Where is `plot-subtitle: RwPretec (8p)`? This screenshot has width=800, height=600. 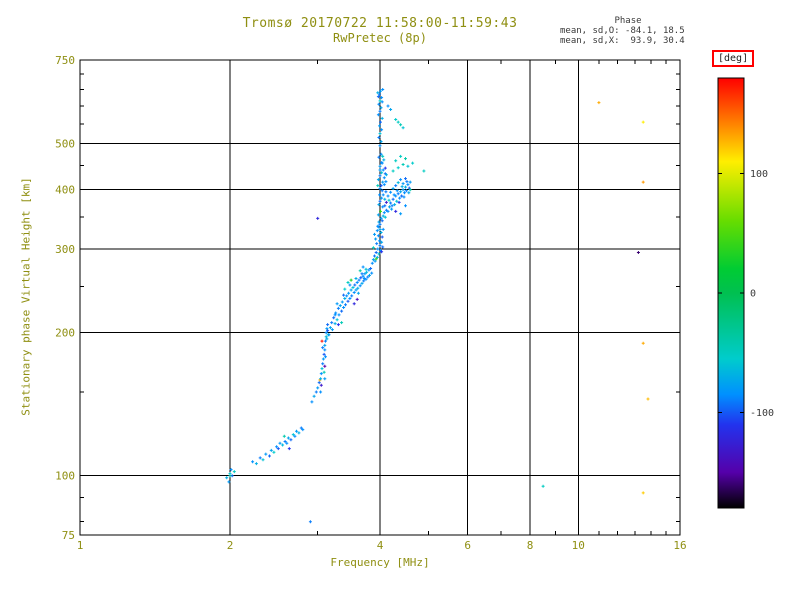 plot-subtitle: RwPretec (8p) is located at coordinates (380, 38).